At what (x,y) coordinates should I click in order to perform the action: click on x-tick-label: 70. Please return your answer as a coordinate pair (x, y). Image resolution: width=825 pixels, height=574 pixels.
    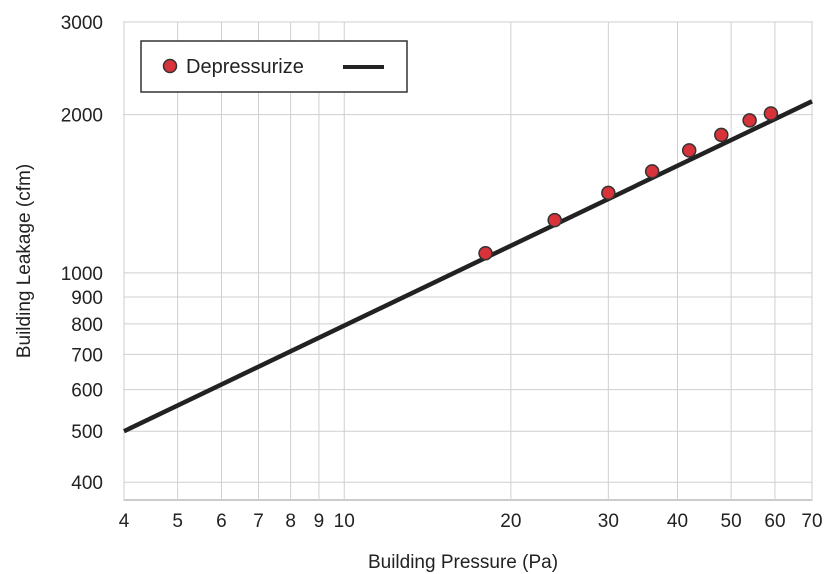
    Looking at the image, I should click on (811, 521).